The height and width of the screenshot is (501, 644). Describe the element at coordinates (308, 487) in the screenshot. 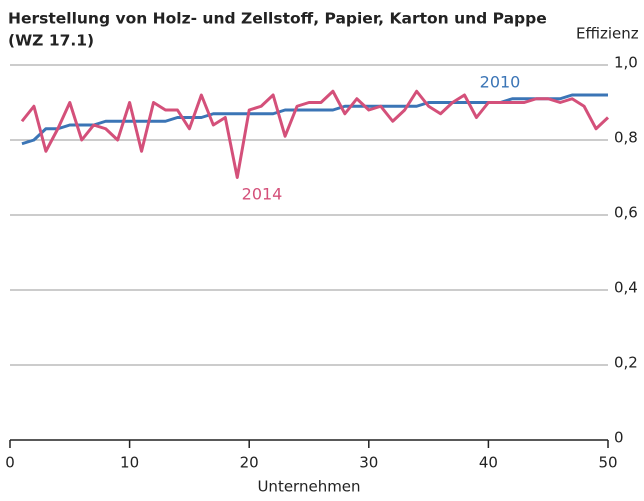

I see `x-axis-label: Unternehmen` at that location.